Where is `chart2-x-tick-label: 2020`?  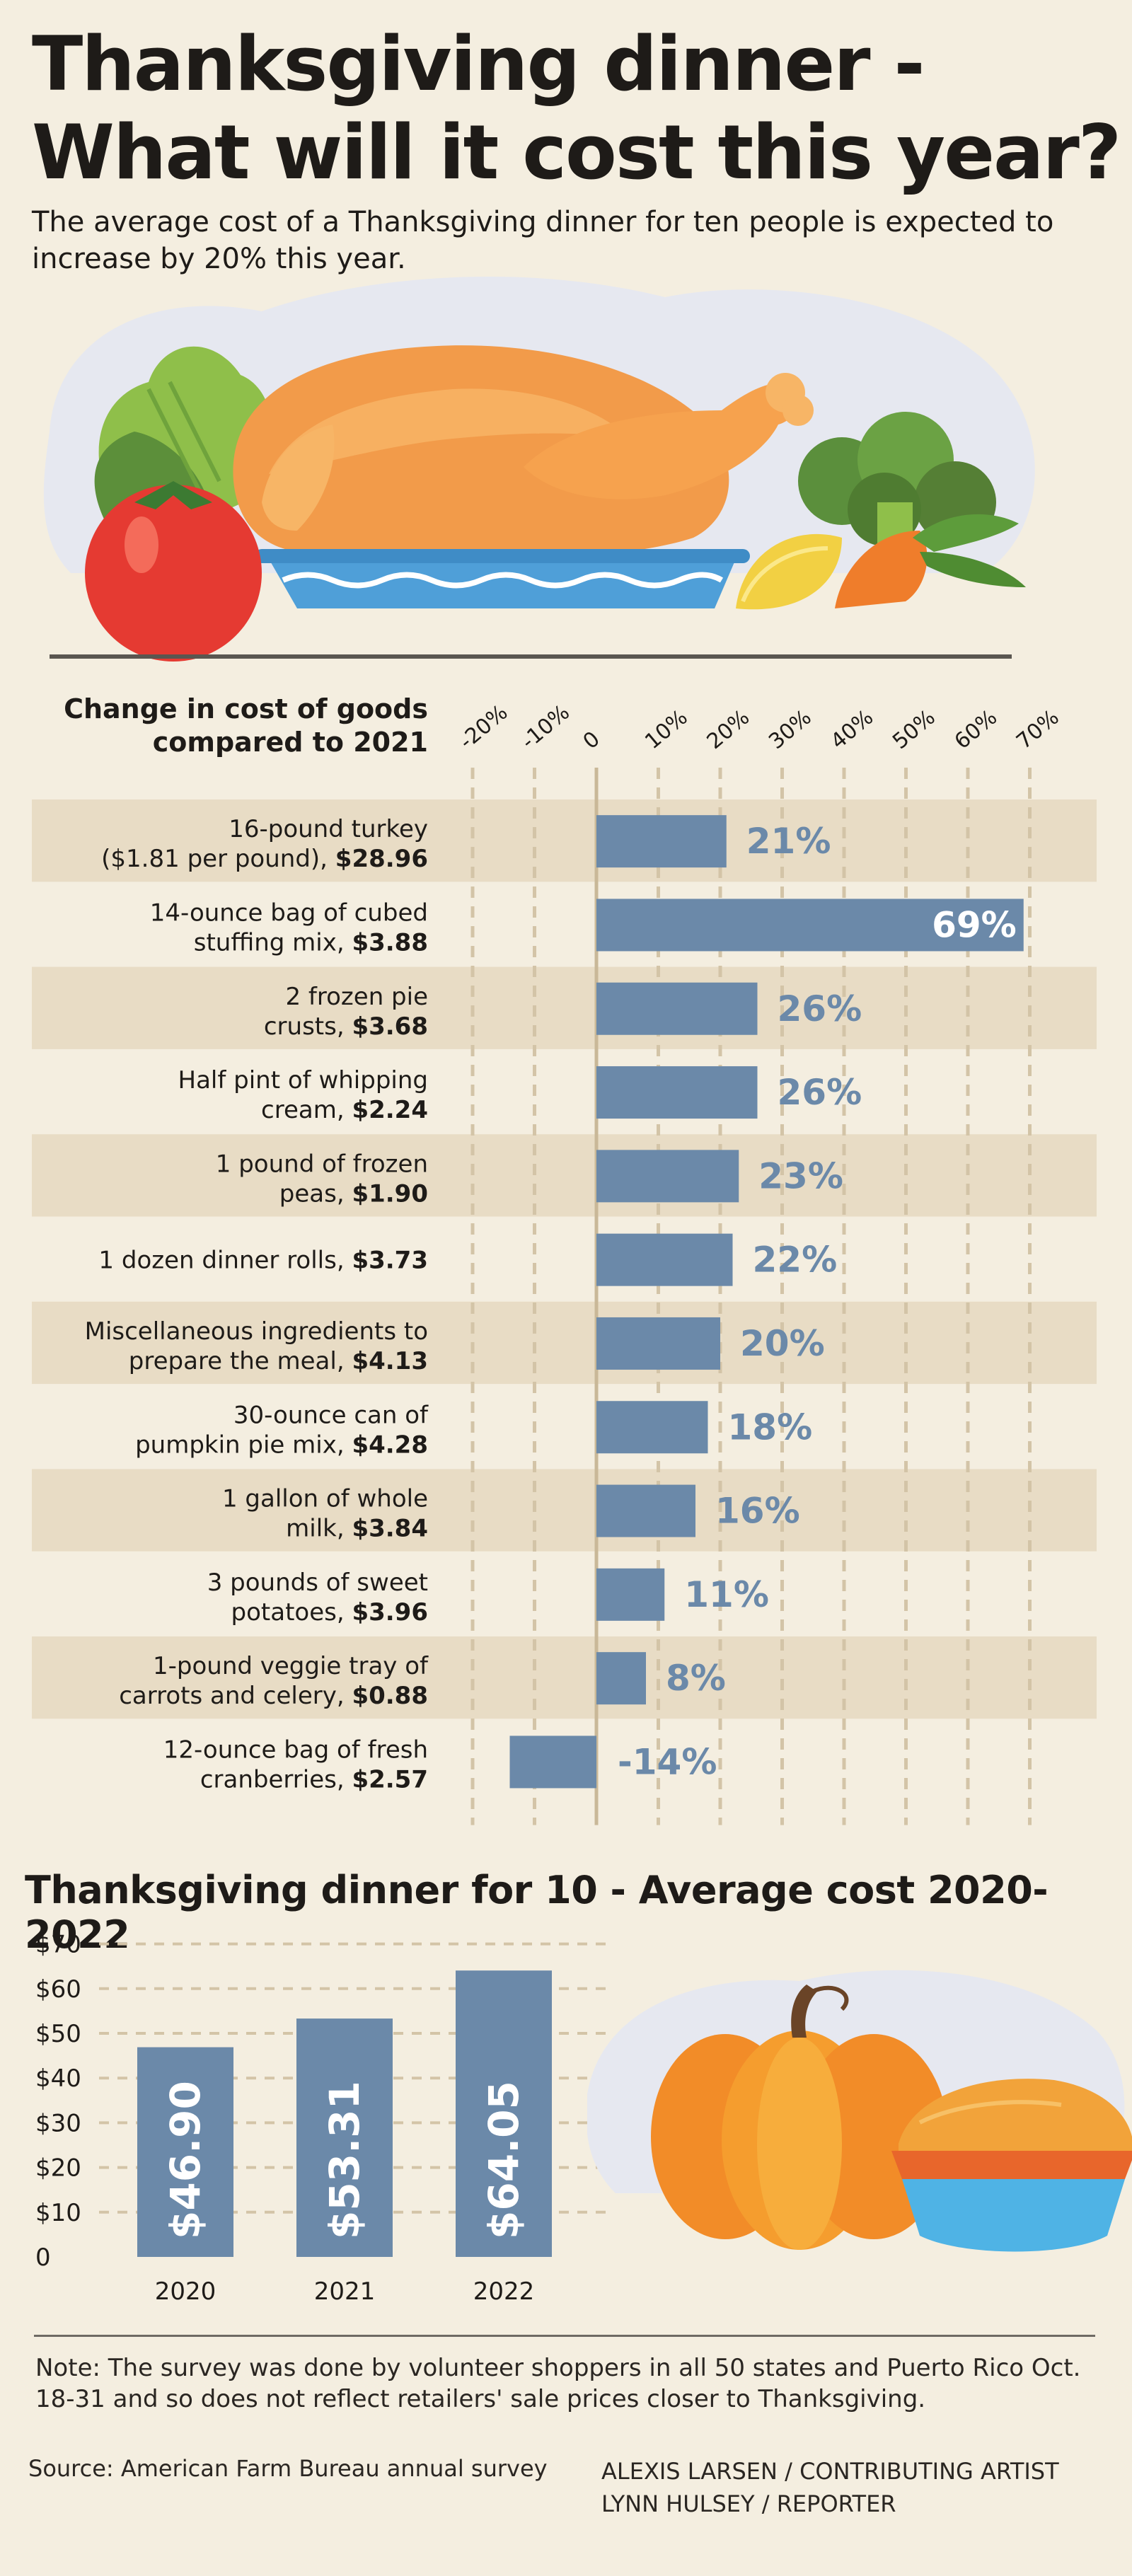
chart2-x-tick-label: 2020 is located at coordinates (185, 2291).